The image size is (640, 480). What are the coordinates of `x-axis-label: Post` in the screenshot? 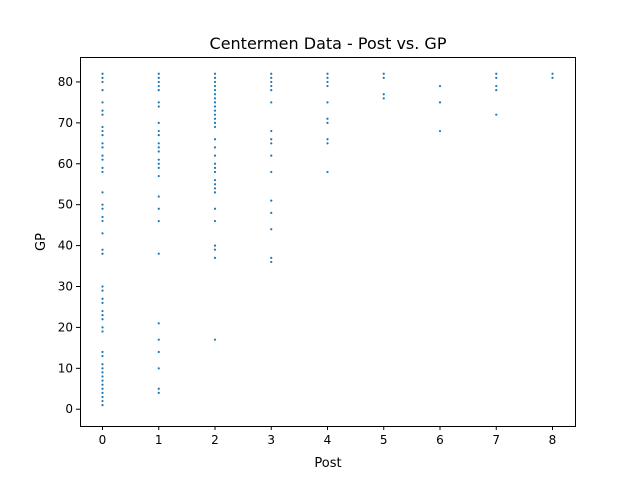 It's located at (327, 463).